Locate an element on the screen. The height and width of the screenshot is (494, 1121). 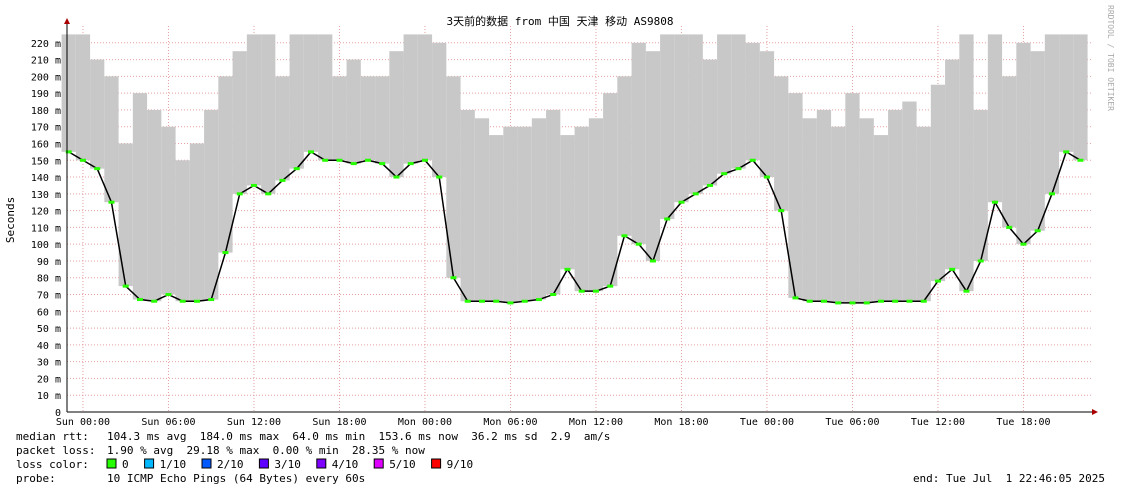
probe-label: probe: is located at coordinates (36, 478).